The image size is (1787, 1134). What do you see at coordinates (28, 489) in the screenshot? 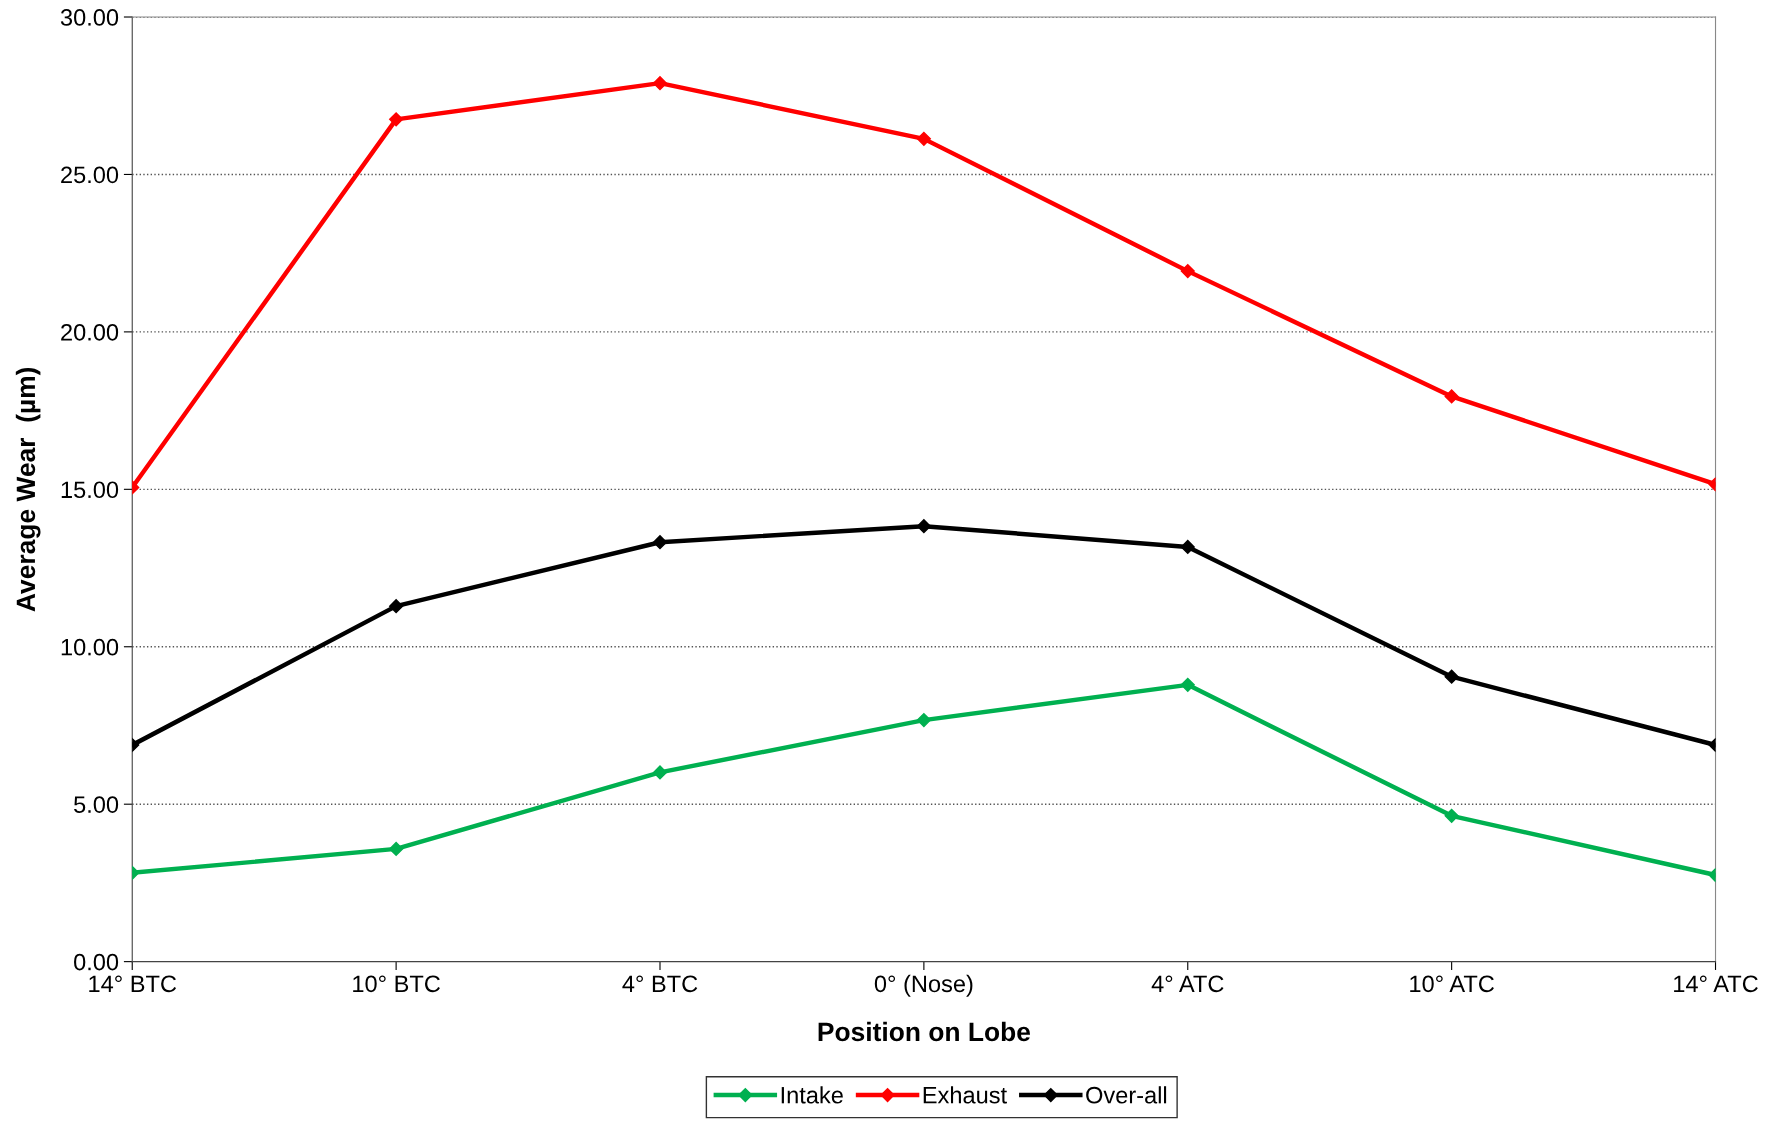
I see `y-axis-title: Average Wear (µm)` at bounding box center [28, 489].